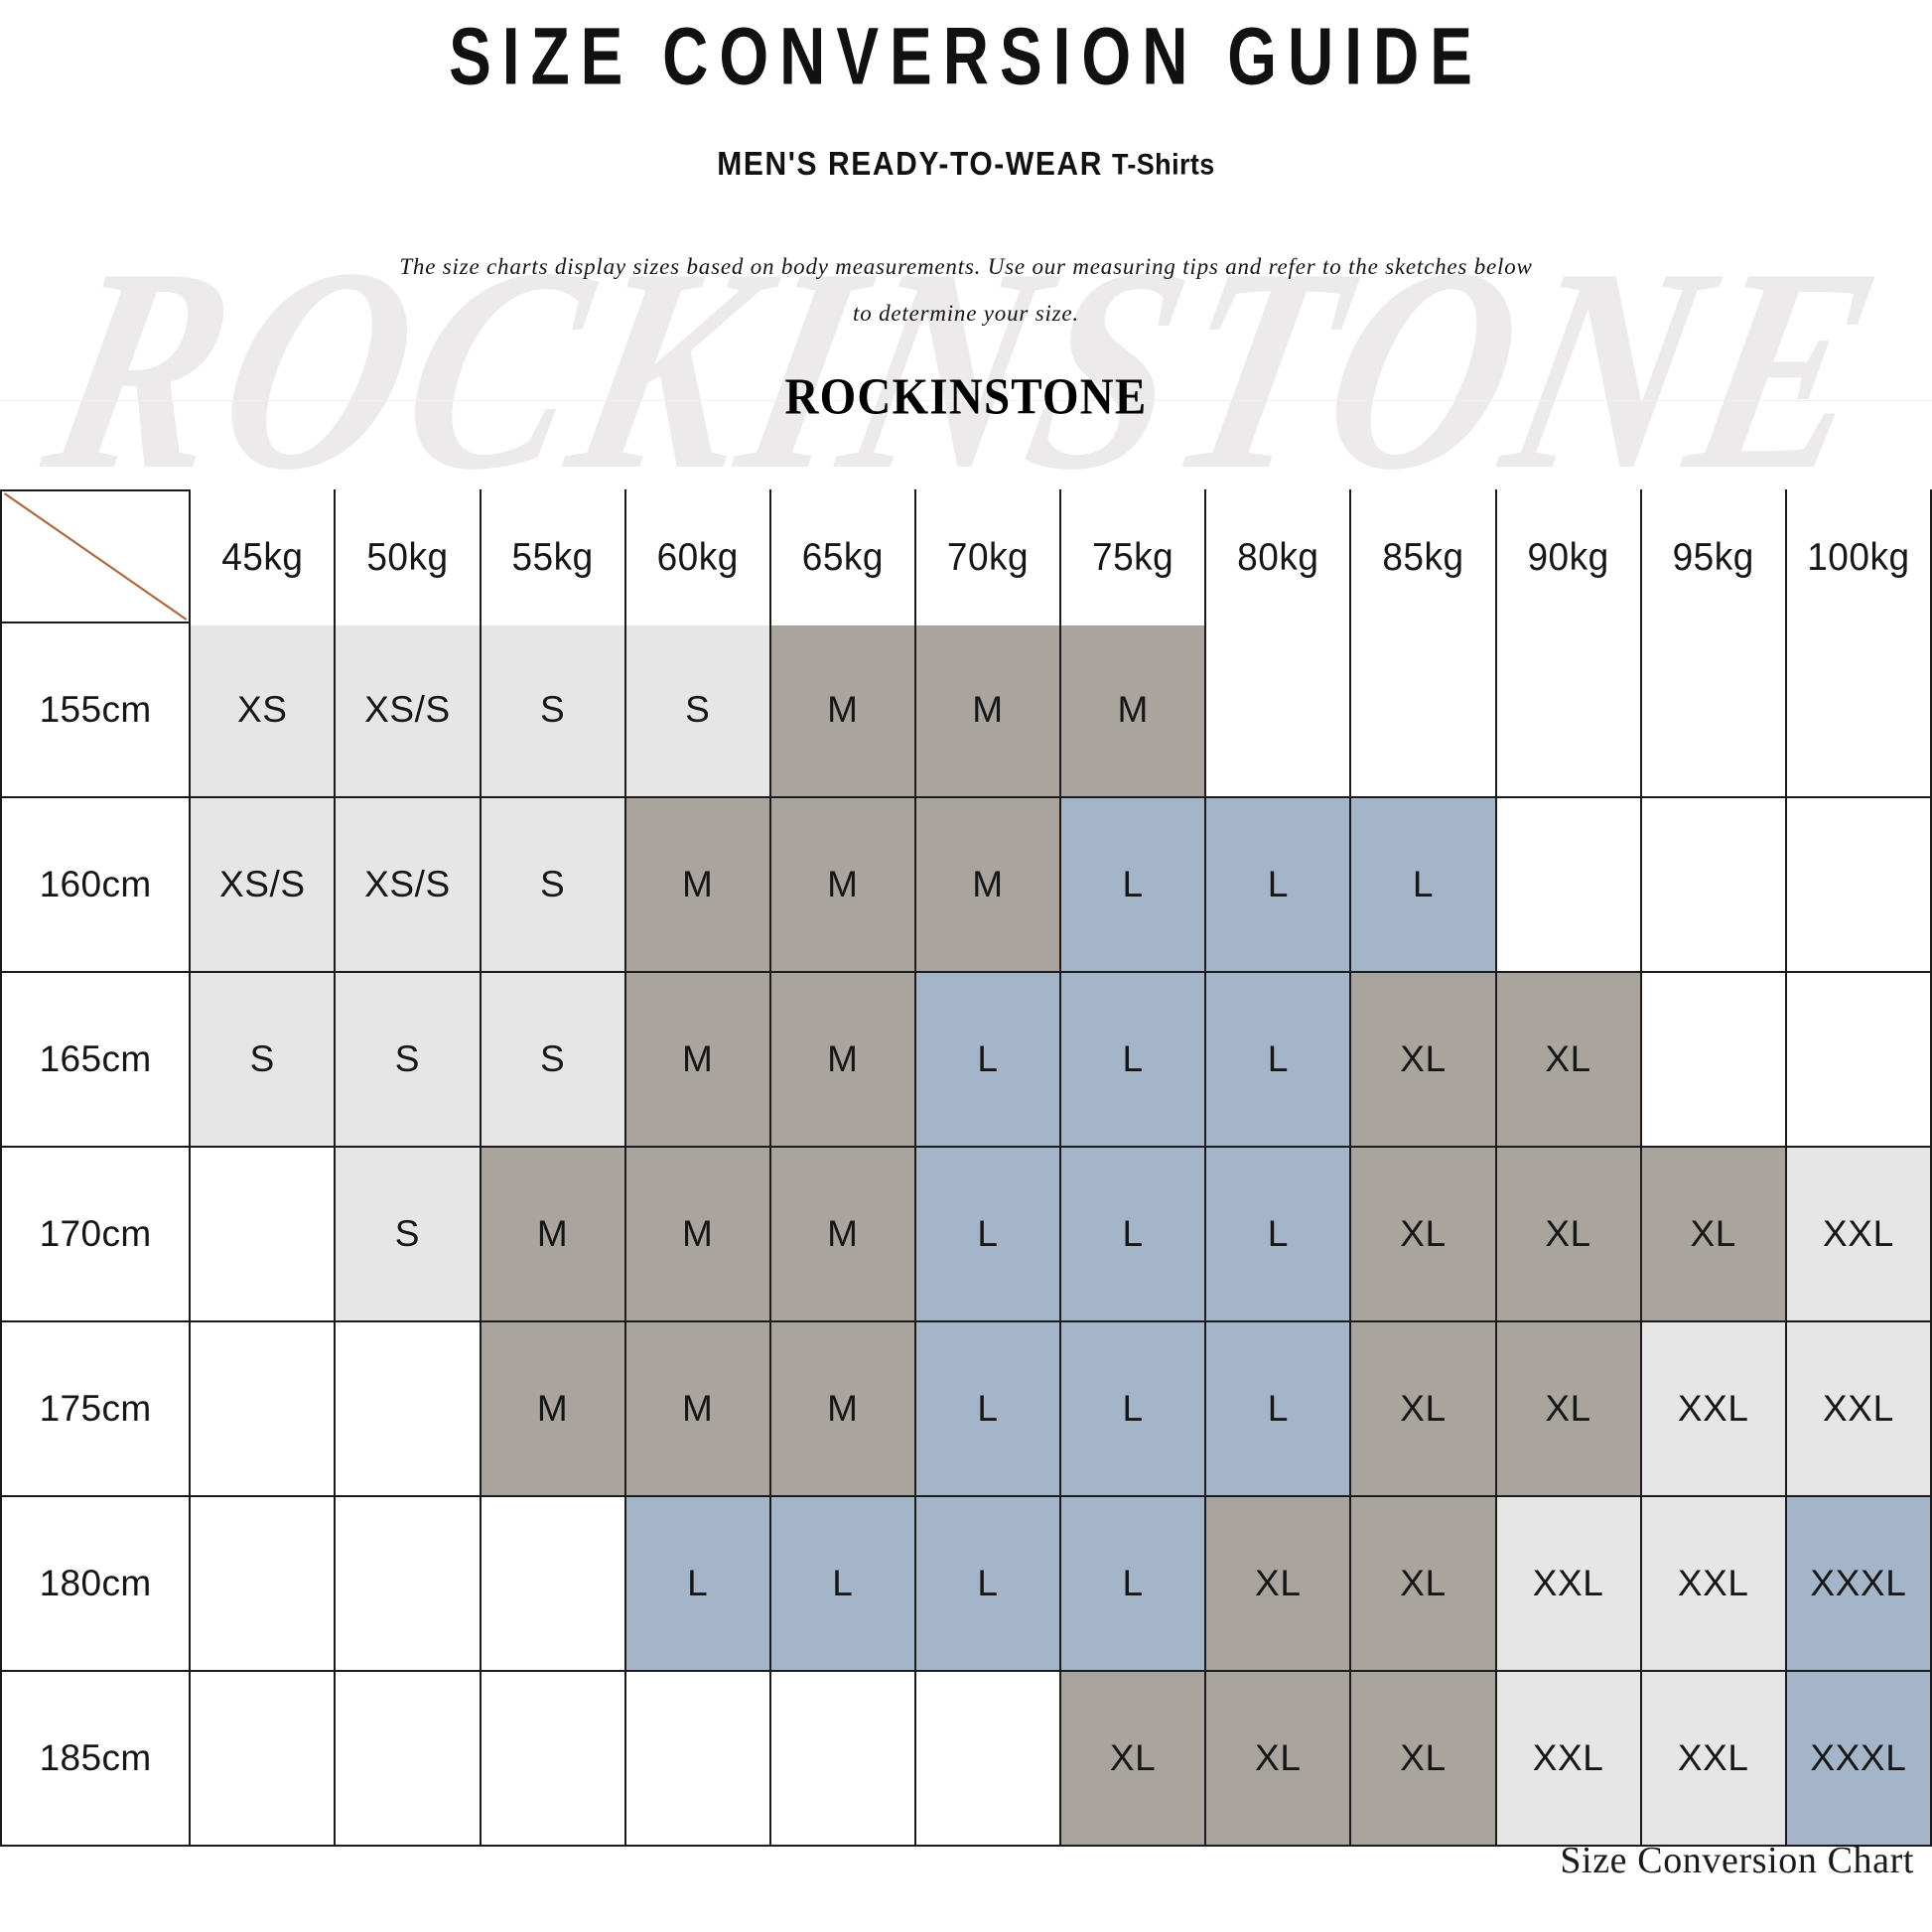 Image resolution: width=1932 pixels, height=1932 pixels. Describe the element at coordinates (966, 56) in the screenshot. I see `page-title: SIZE CONVERSION GUIDE` at that location.